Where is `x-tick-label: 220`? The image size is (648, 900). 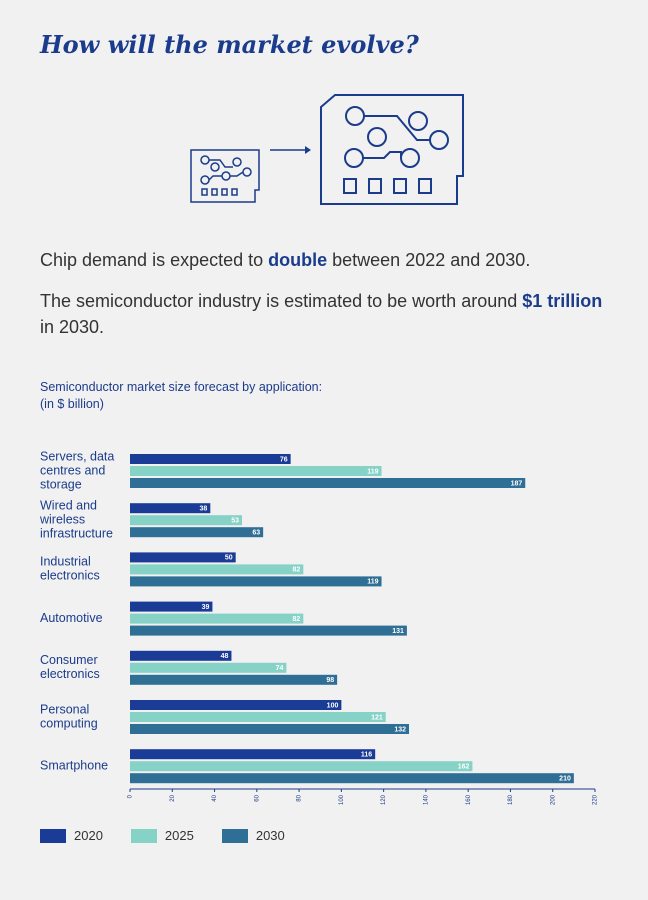 x-tick-label: 220 is located at coordinates (596, 799).